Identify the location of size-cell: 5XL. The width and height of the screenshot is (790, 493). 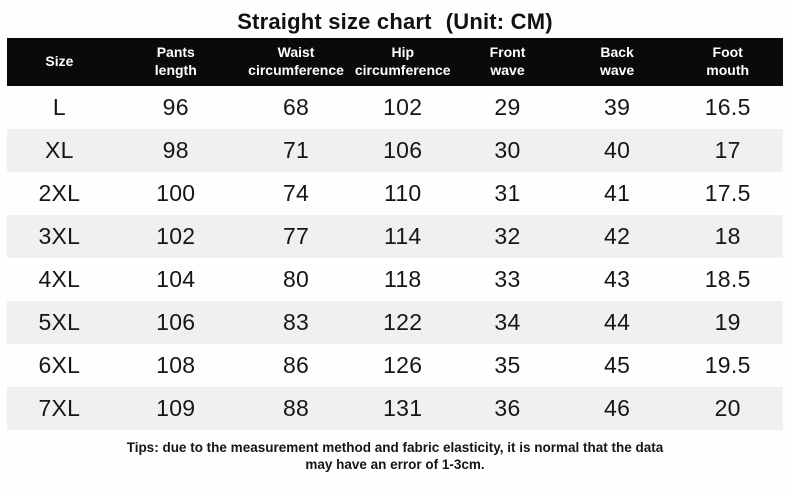
(59, 322).